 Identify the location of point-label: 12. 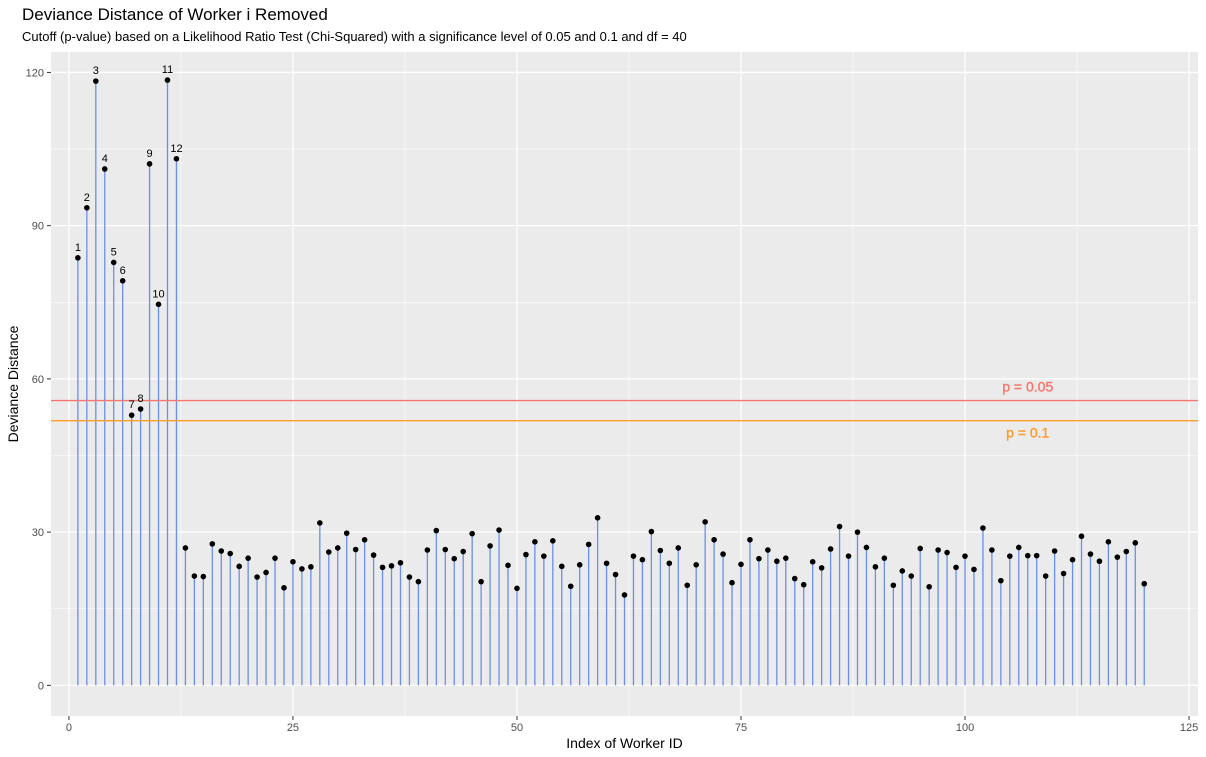
(176, 149).